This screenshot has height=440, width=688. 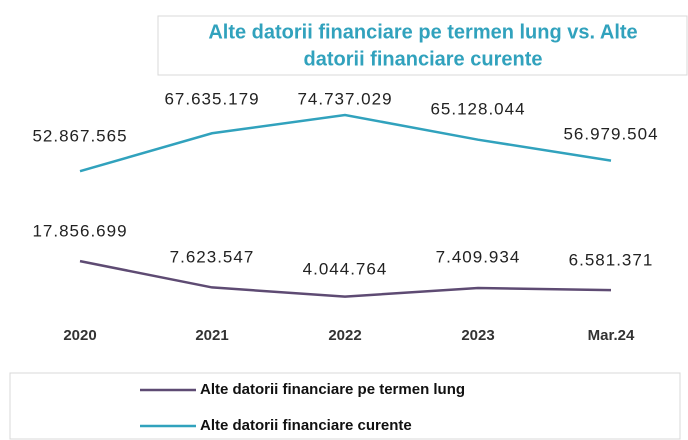 What do you see at coordinates (79, 230) in the screenshot?
I see `data-label: 17.856.699` at bounding box center [79, 230].